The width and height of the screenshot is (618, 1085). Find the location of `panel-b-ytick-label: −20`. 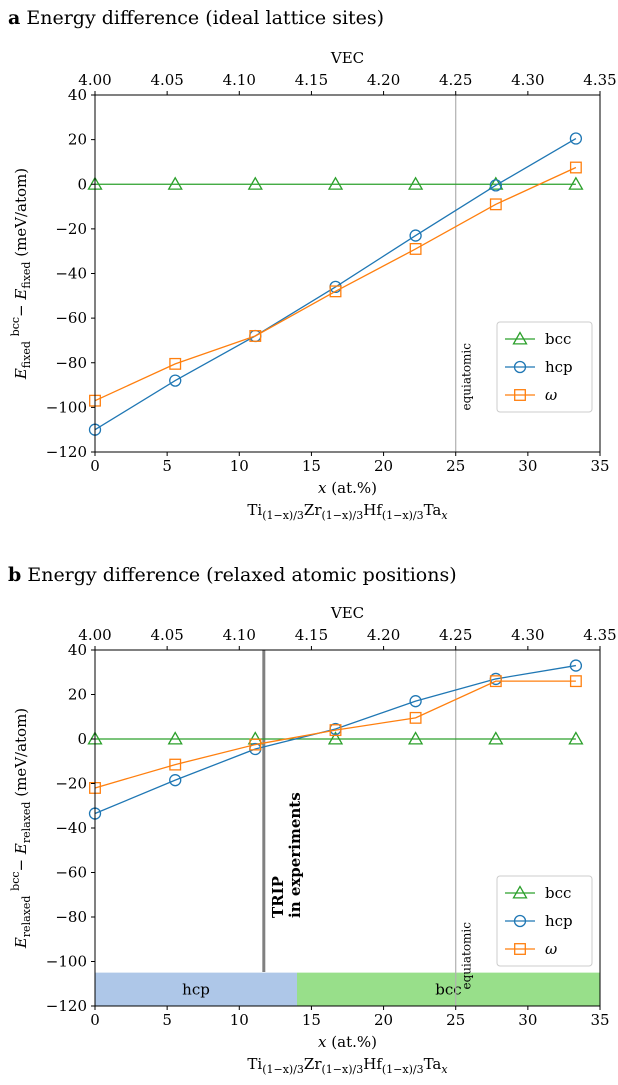

panel-b-ytick-label: −20 is located at coordinates (71, 784).